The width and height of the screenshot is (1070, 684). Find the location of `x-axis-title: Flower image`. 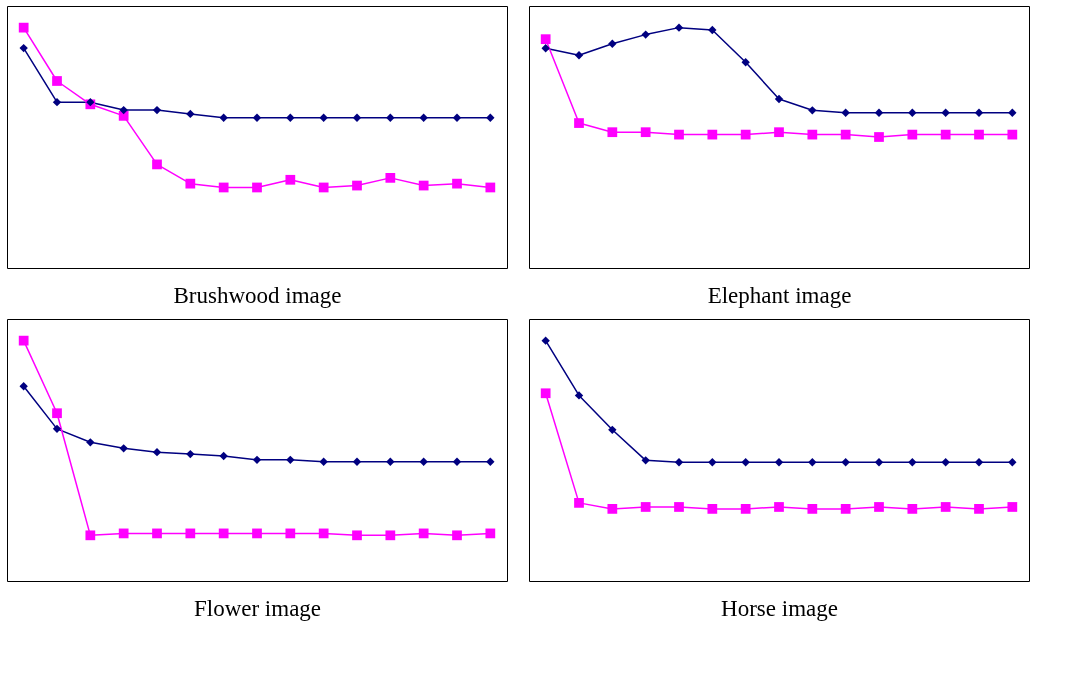

x-axis-title: Flower image is located at coordinates (257, 608).